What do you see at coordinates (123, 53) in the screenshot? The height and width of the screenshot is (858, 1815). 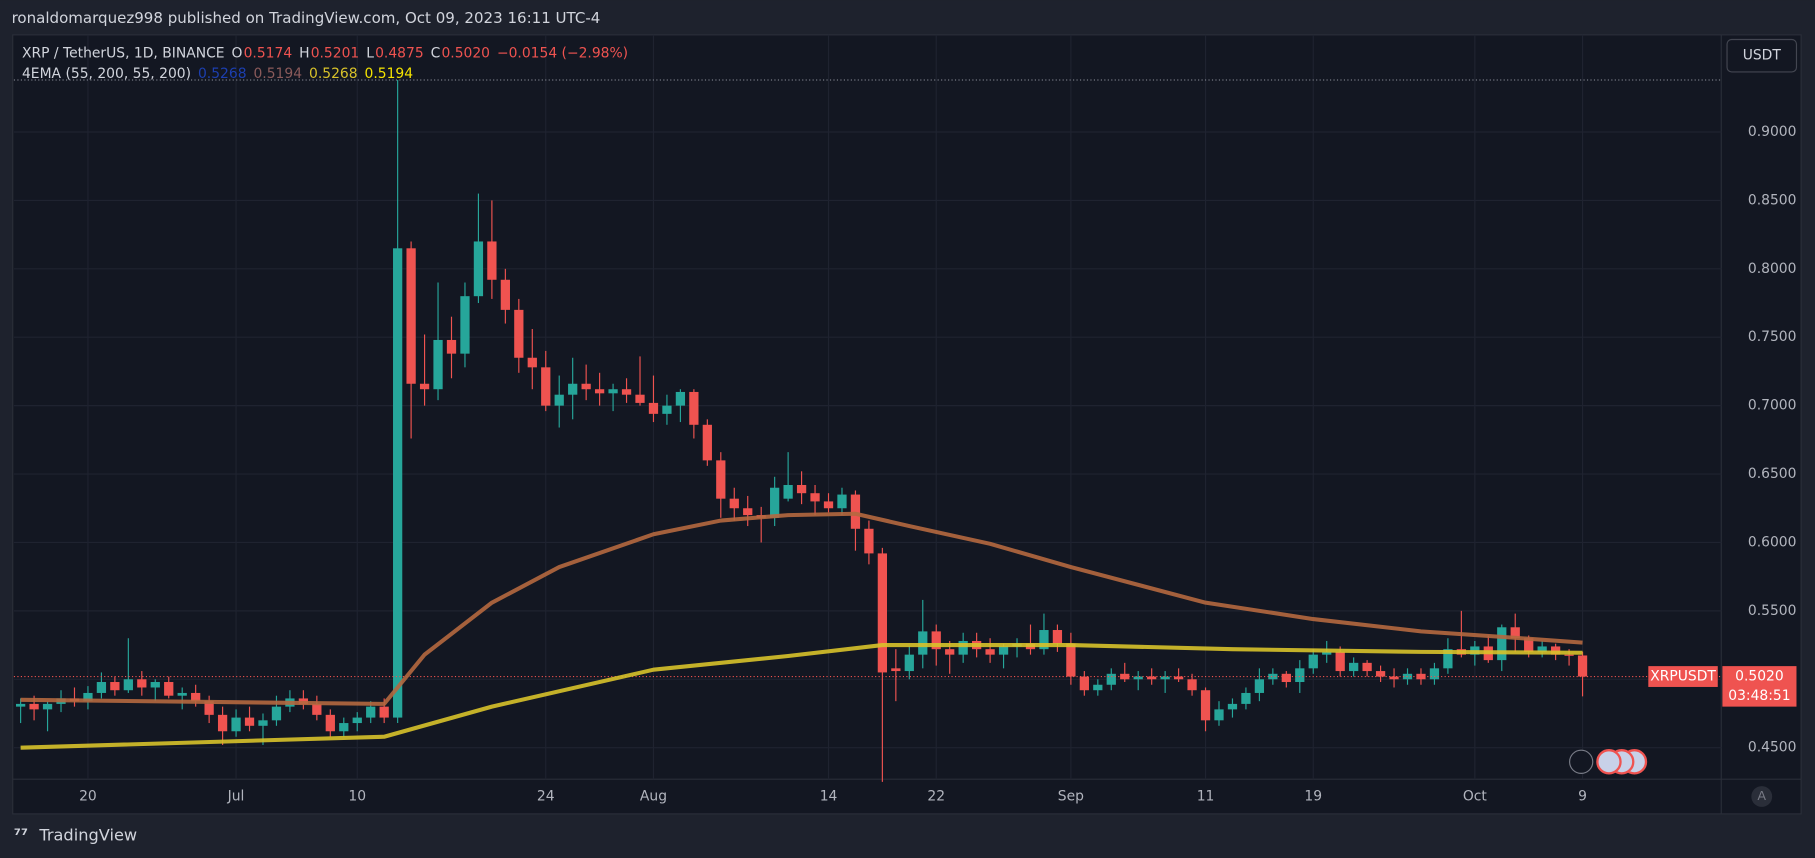 I see `symbol: XRP / TetherUS, 1D, BINANCE` at bounding box center [123, 53].